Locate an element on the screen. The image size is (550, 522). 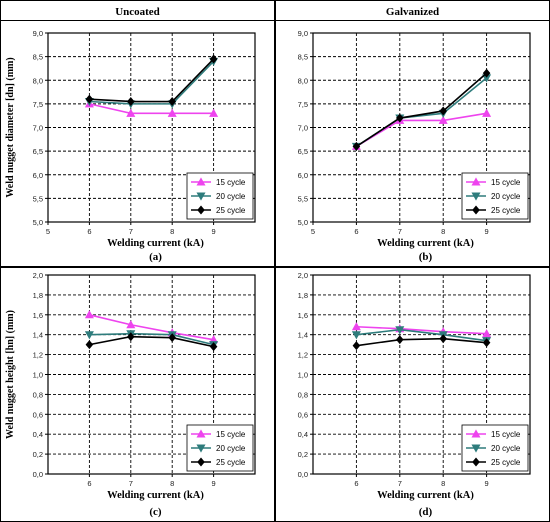
x-tick-label: 5 is located at coordinates (48, 231).